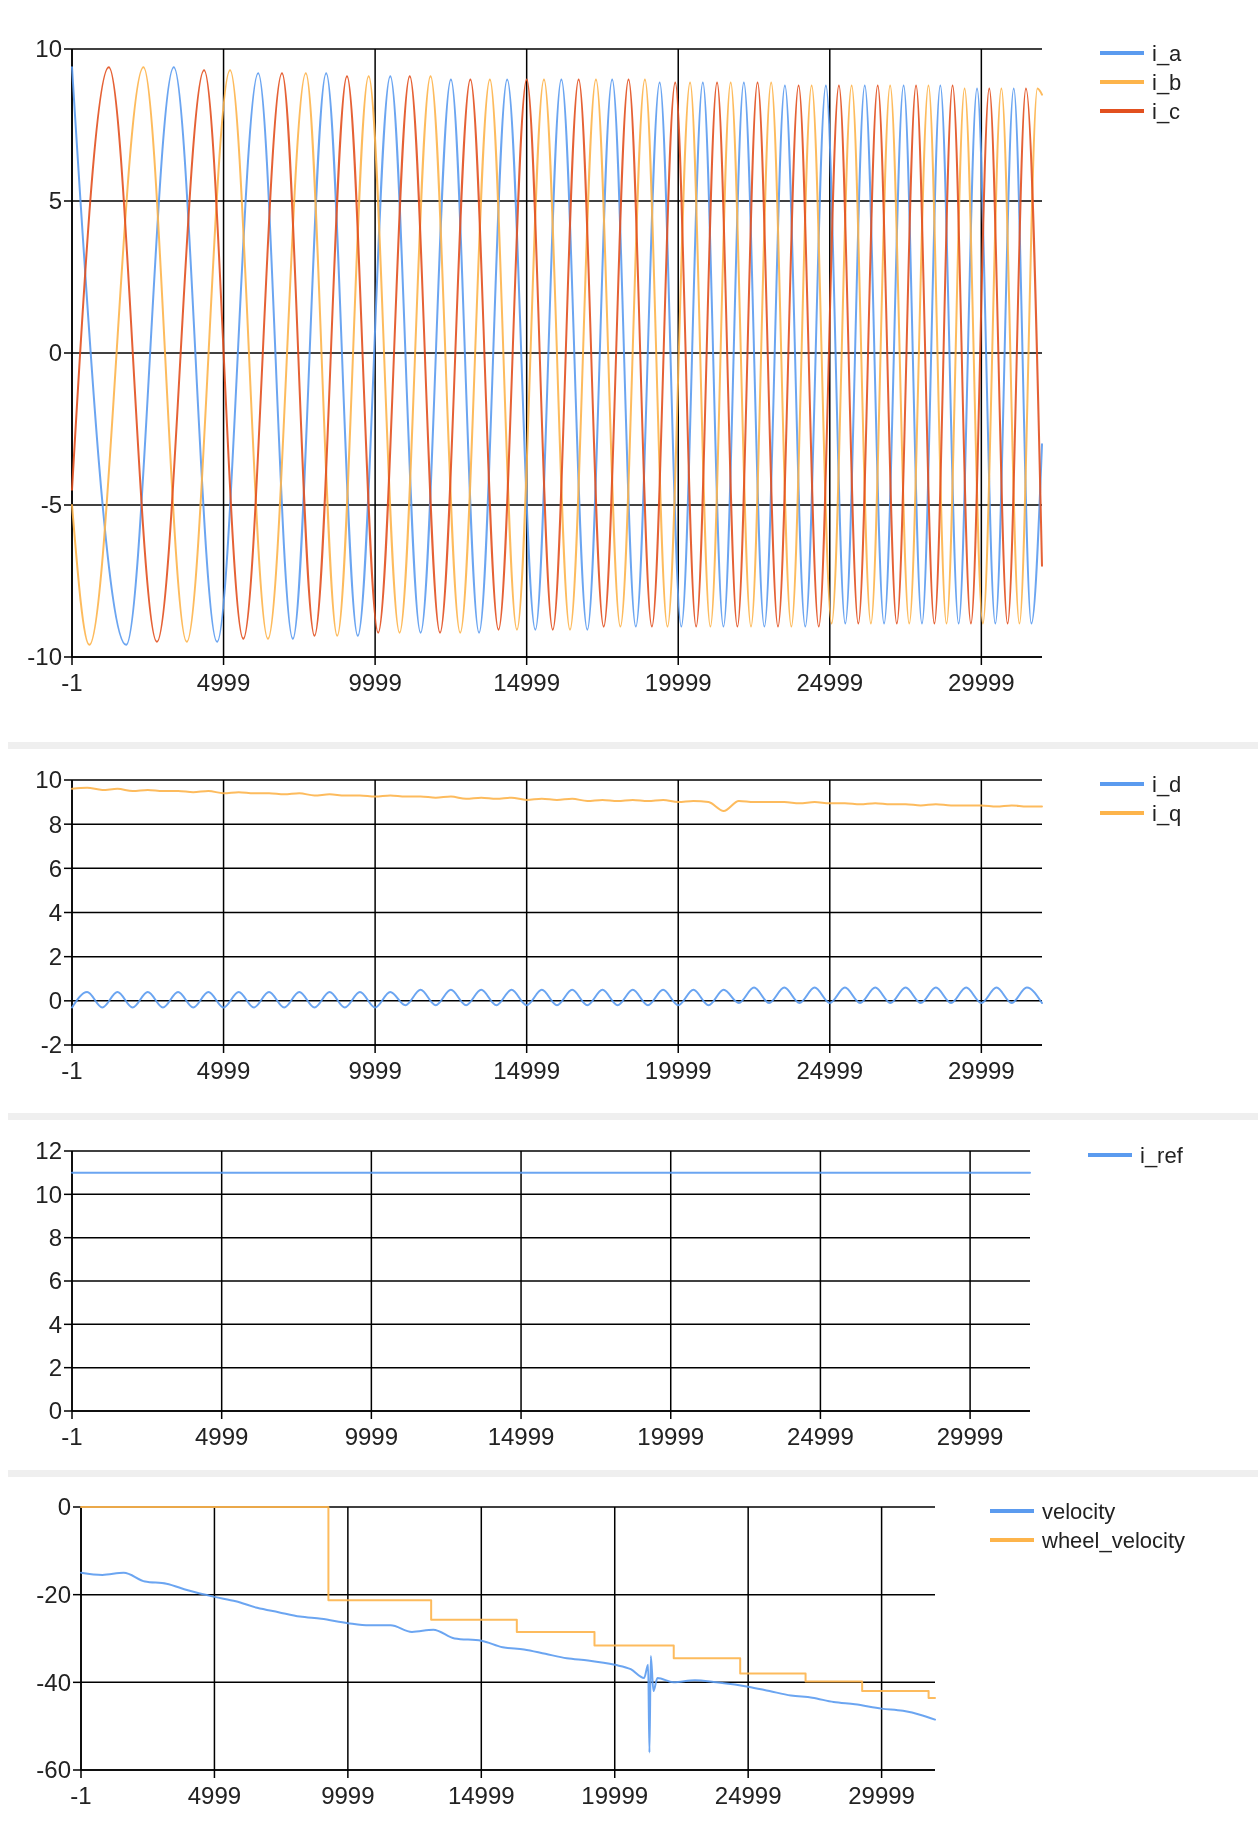 This screenshot has width=1260, height=1834. Describe the element at coordinates (53, 1682) in the screenshot. I see `y-tick-label: -40` at that location.